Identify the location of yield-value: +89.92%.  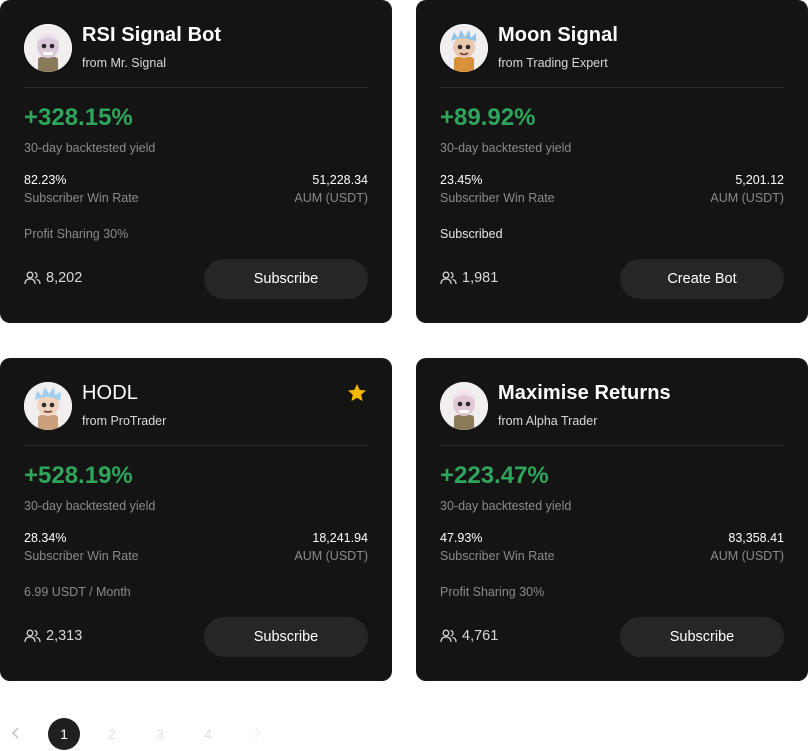
(488, 117).